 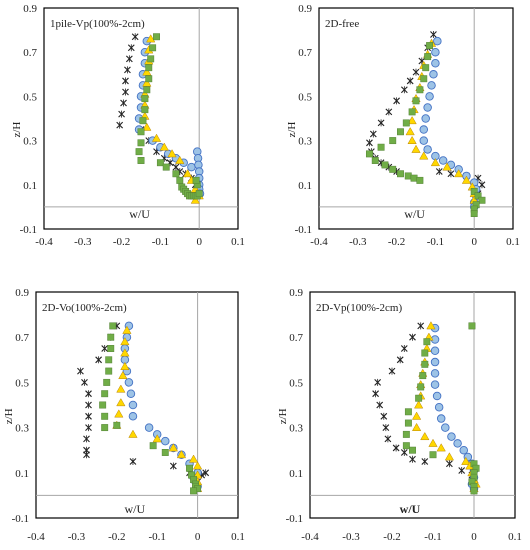 I want to click on y-tick-label: 0.5, so click(x=22, y=383).